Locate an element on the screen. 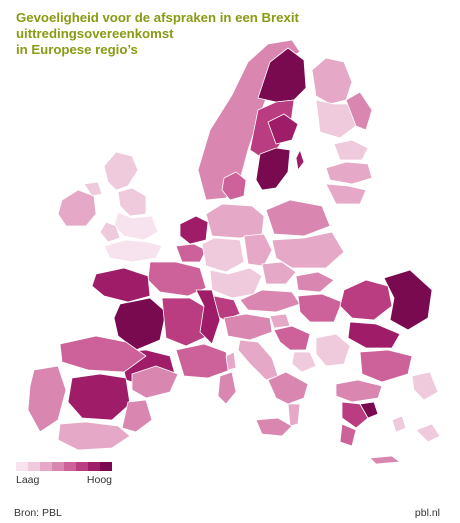 This screenshot has width=460, height=523. map-region-sardinia is located at coordinates (227, 388).